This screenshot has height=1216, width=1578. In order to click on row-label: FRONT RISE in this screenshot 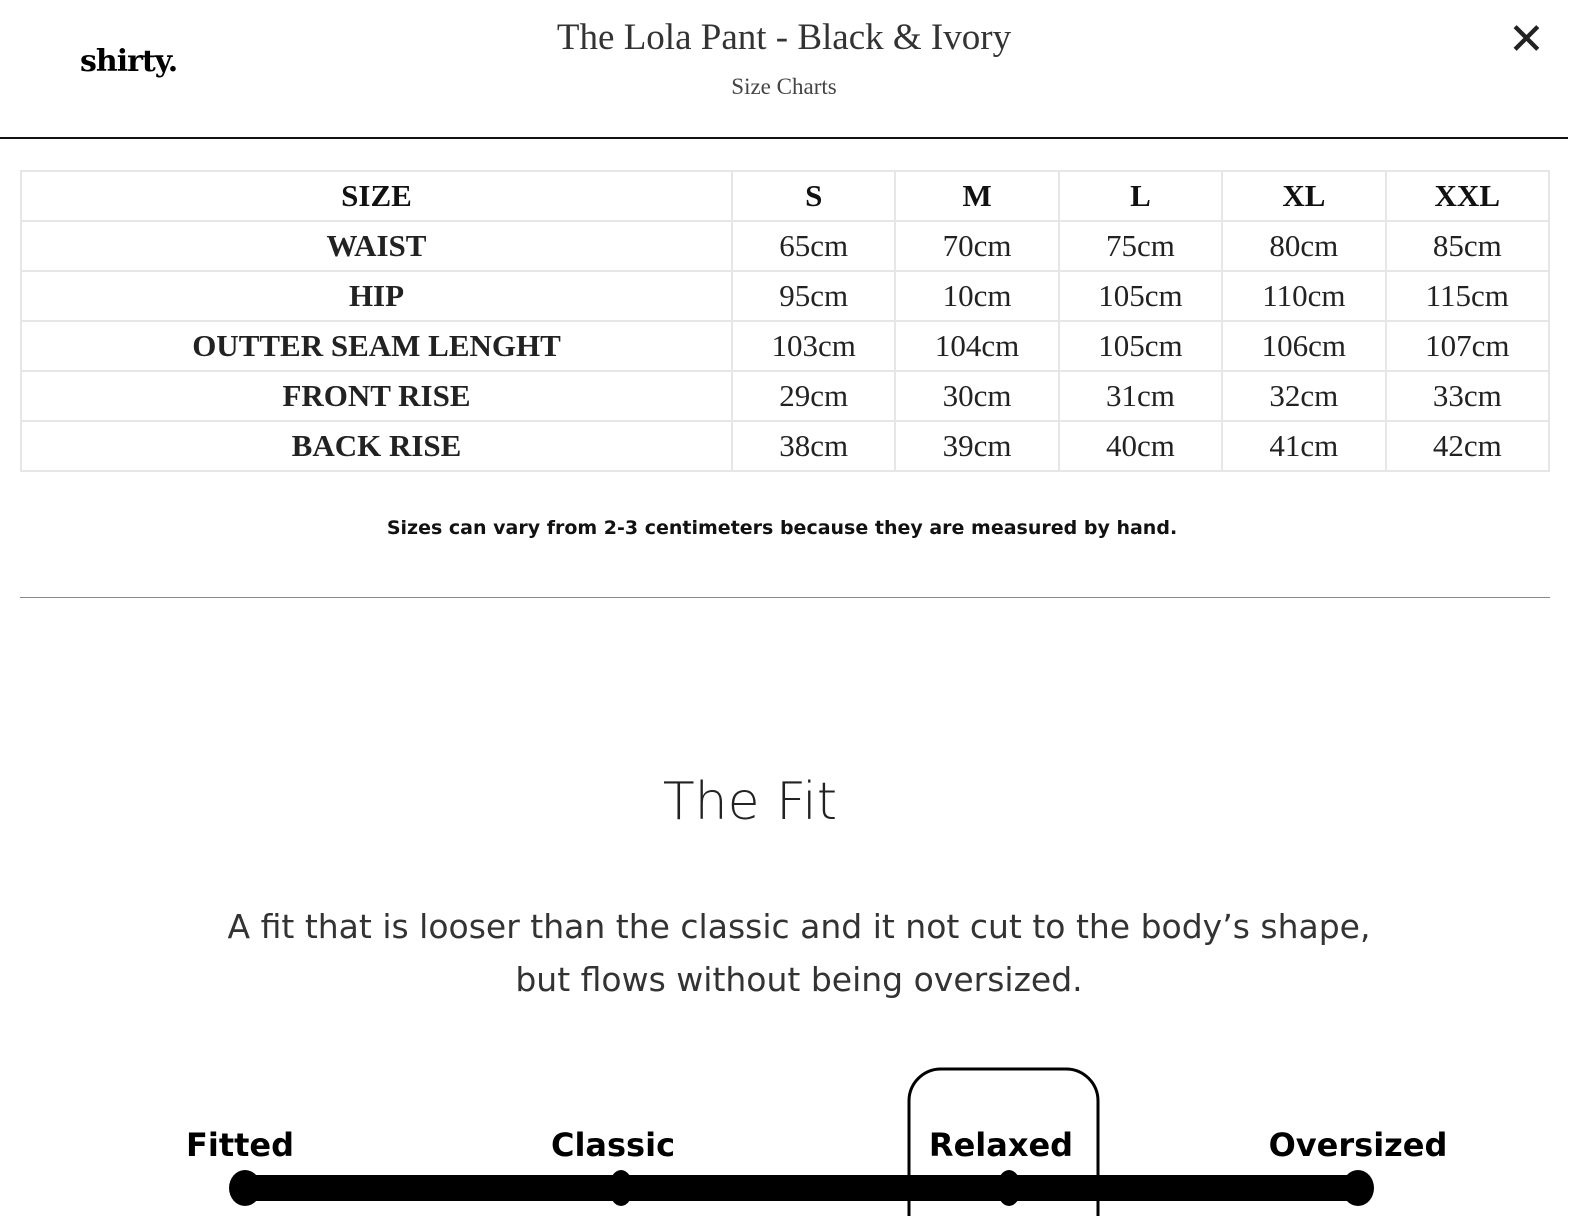, I will do `click(376, 396)`.